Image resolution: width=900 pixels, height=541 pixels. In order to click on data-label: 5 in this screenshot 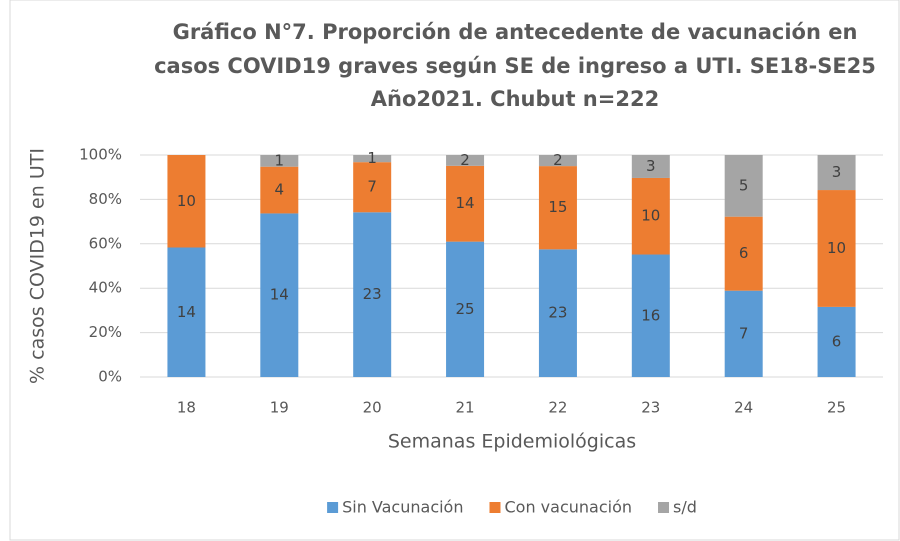, I will do `click(744, 185)`.